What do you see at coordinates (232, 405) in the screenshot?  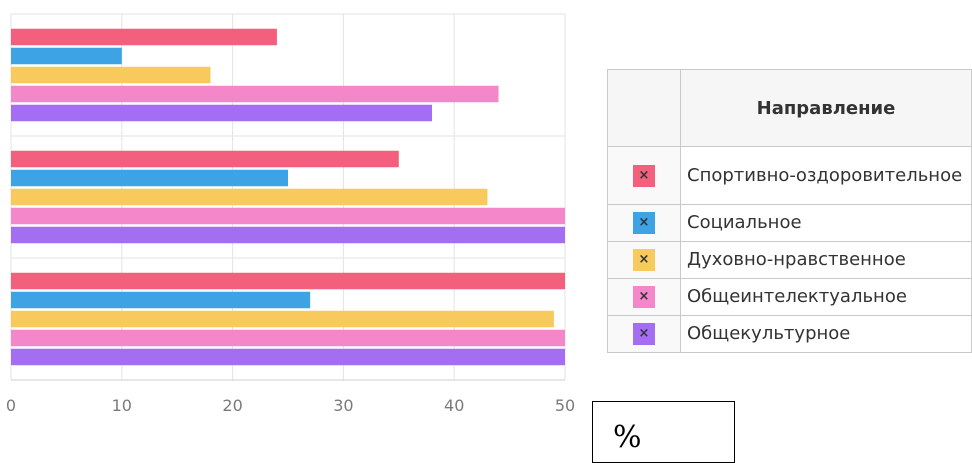 I see `x-tick-label: 20` at bounding box center [232, 405].